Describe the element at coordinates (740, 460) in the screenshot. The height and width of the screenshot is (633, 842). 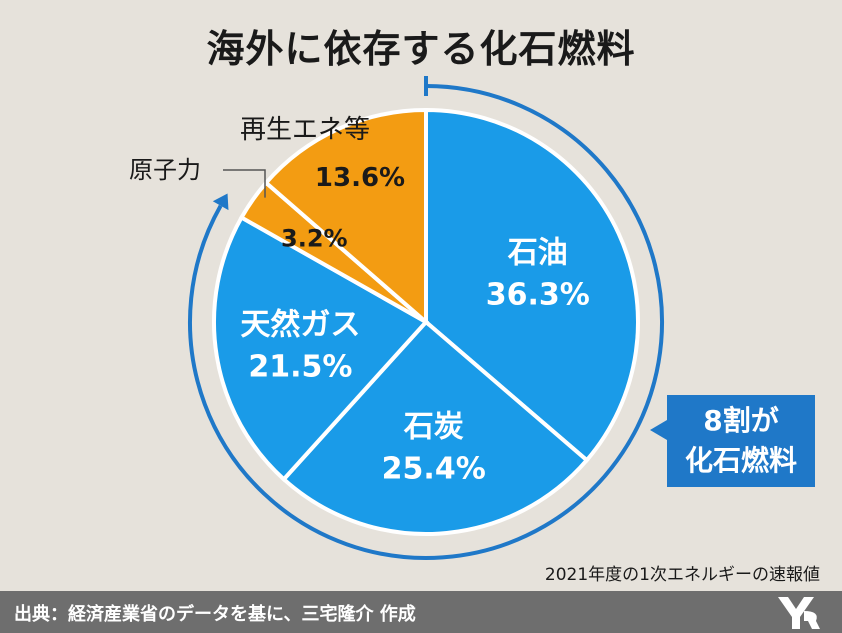
I see `callout-line2: 化石燃料` at that location.